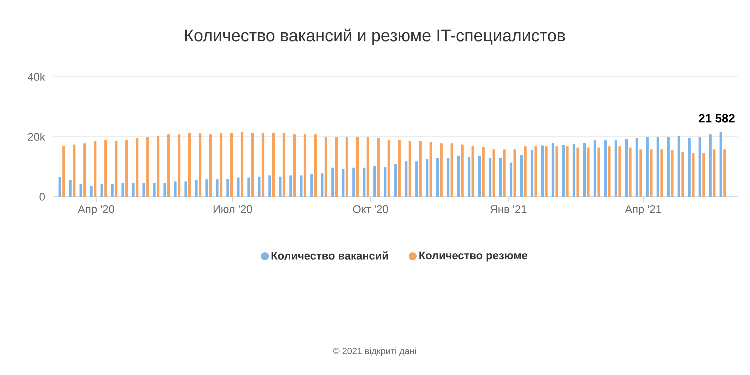 This screenshot has height=375, width=750. What do you see at coordinates (37, 77) in the screenshot?
I see `y-tick-label: 40k` at bounding box center [37, 77].